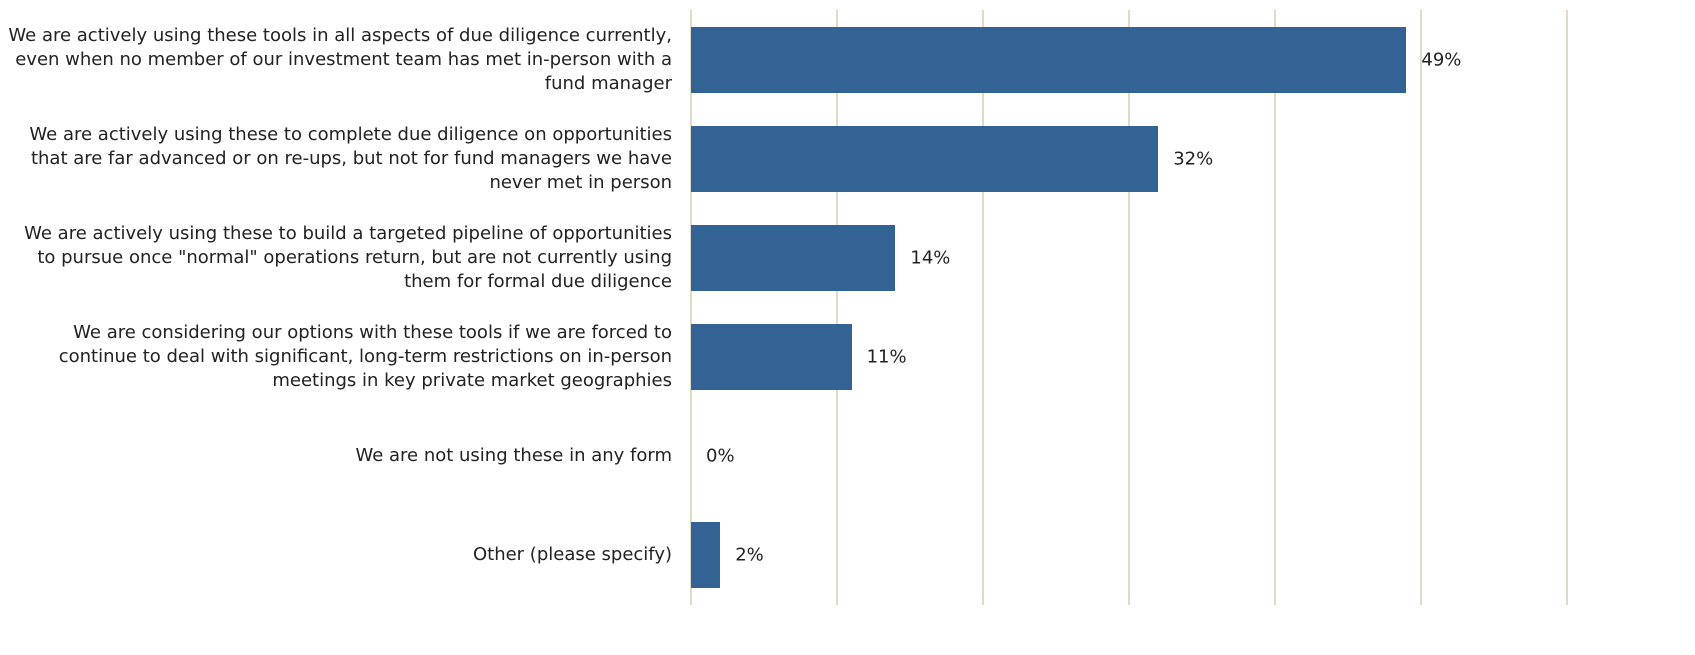 Image resolution: width=1695 pixels, height=655 pixels. I want to click on category-label: We are not using these in any form, so click(513, 456).